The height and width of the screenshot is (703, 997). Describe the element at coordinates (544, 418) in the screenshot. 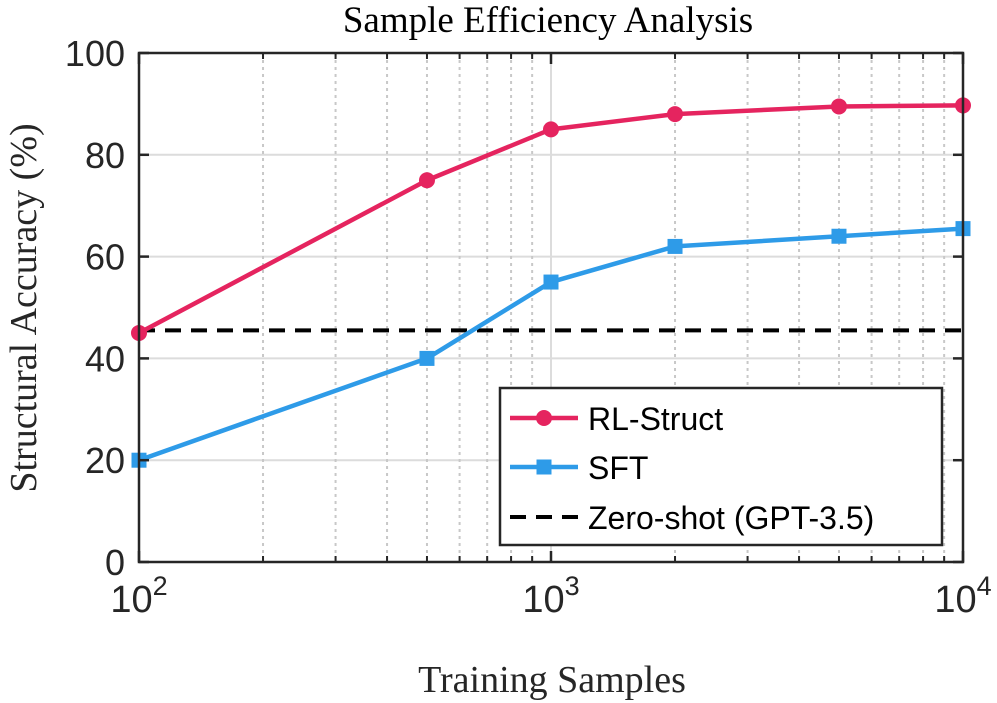

I see `legend-marker-rl-struct` at that location.